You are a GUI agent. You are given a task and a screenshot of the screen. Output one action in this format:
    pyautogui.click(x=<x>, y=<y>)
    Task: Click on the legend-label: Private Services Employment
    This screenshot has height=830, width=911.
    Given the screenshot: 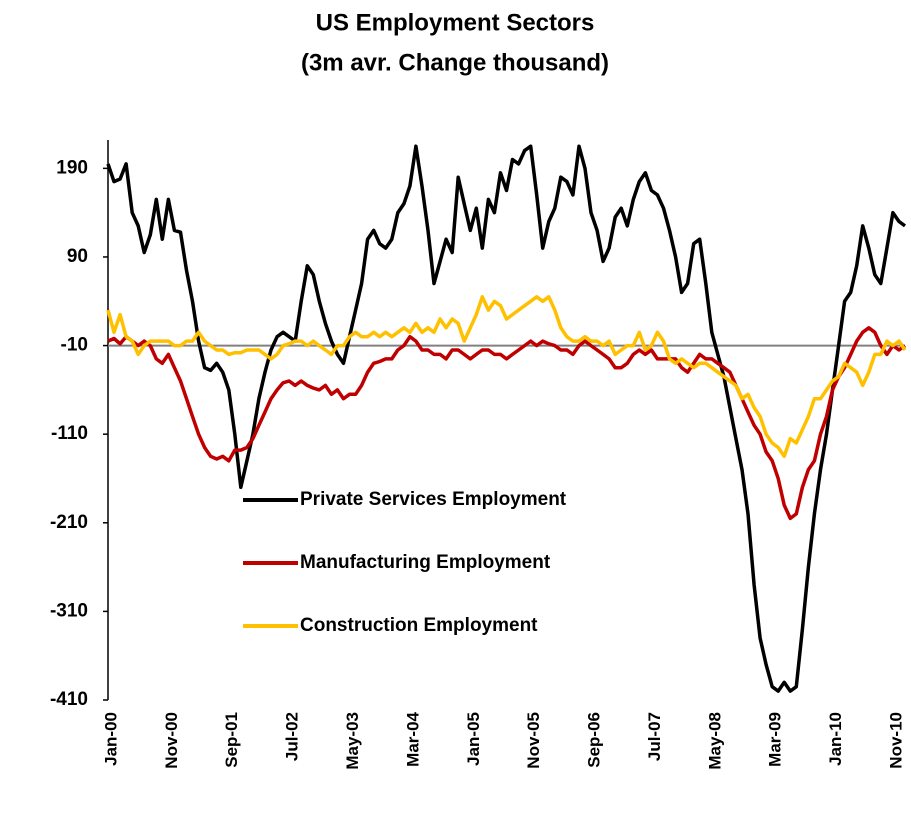 What is the action you would take?
    pyautogui.click(x=433, y=499)
    